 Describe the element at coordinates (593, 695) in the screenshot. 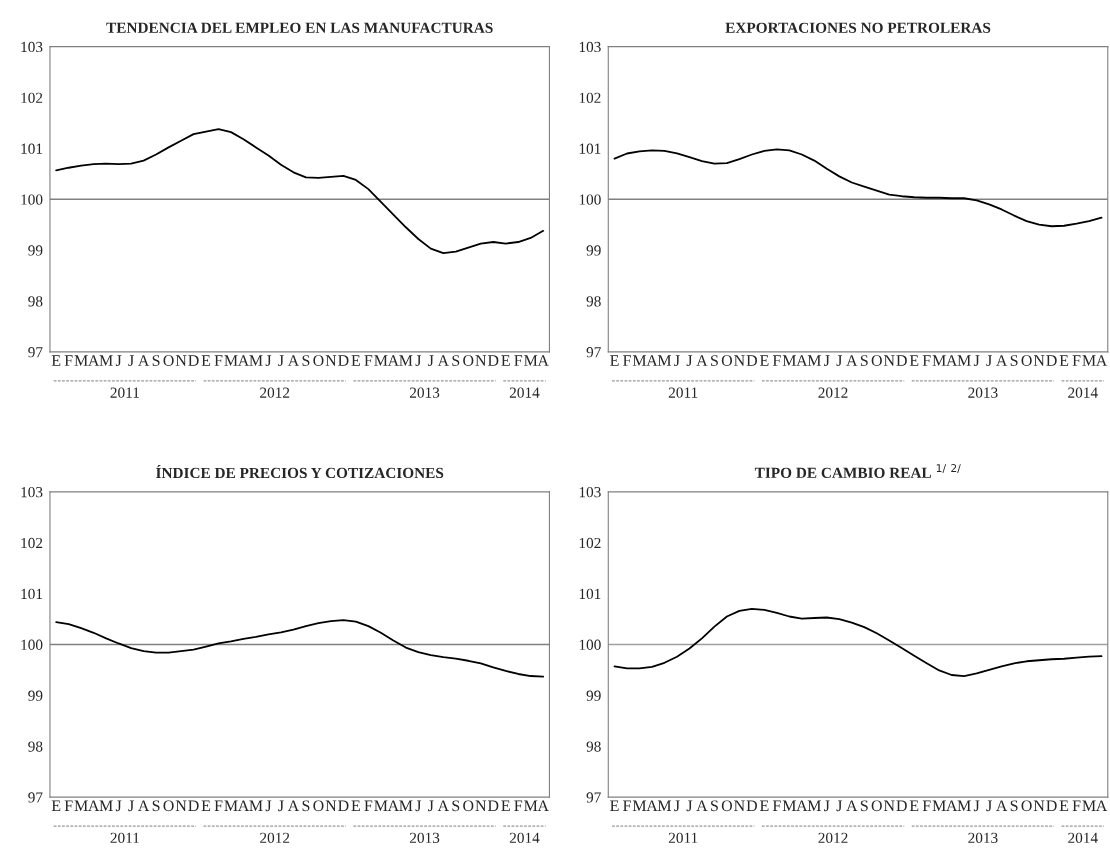

I see `y-tick-label: 99` at that location.